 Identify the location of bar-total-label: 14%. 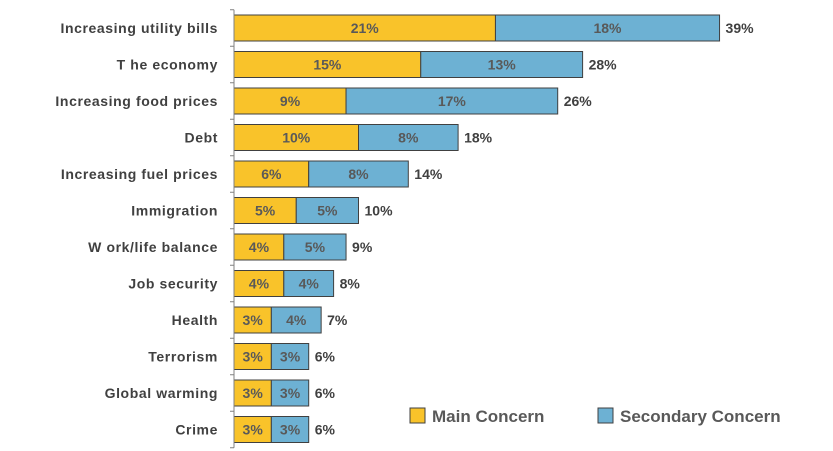
(428, 174).